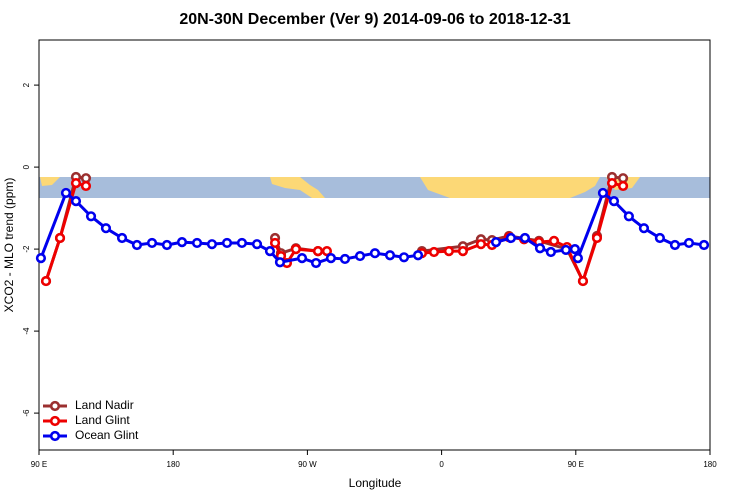 This screenshot has height=500, width=750. I want to click on y-tick-label: 2, so click(26, 84).